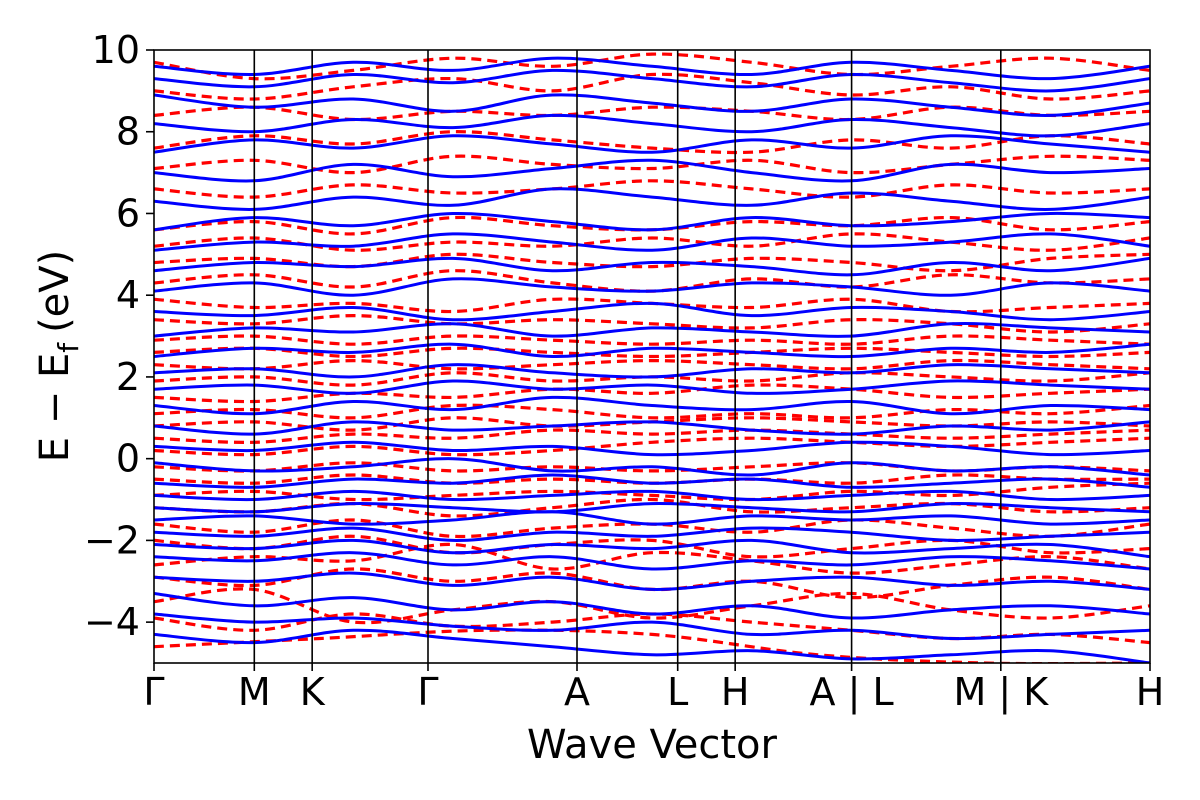 Image resolution: width=1200 pixels, height=800 pixels. Describe the element at coordinates (128, 132) in the screenshot. I see `y-tick-label: 8` at that location.